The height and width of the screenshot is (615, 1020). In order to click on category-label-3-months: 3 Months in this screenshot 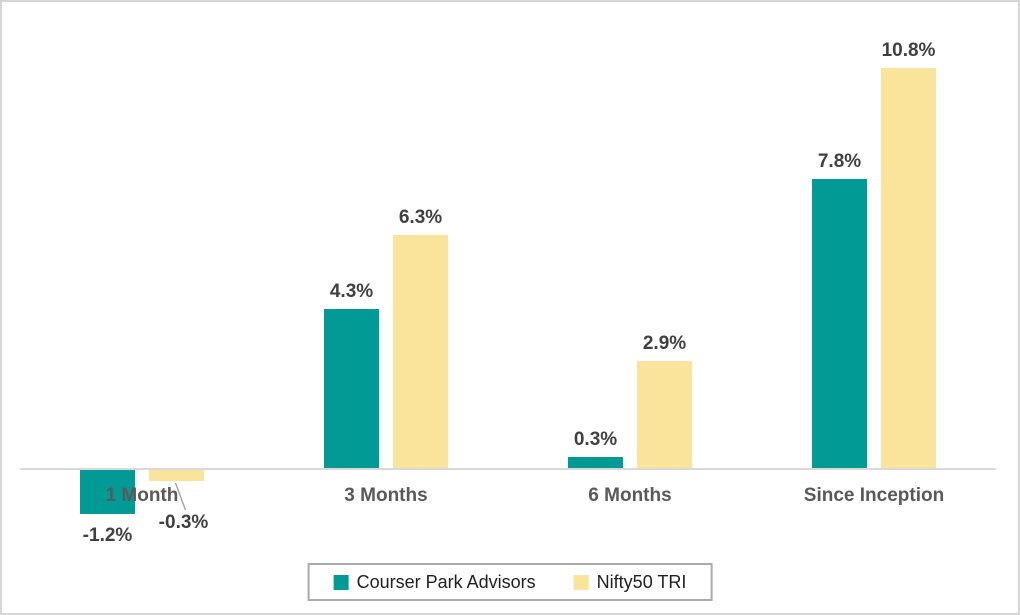, I will do `click(386, 495)`.